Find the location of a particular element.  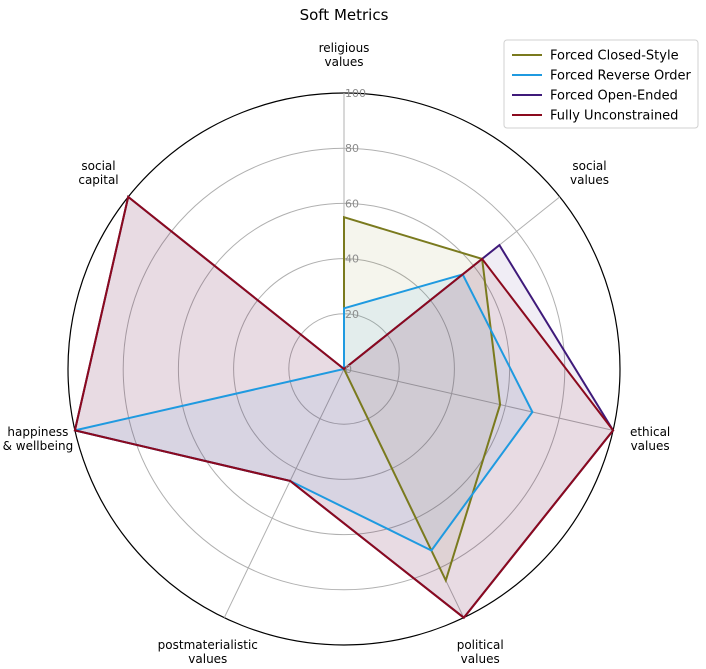

series-fill is located at coordinates (422, 399).